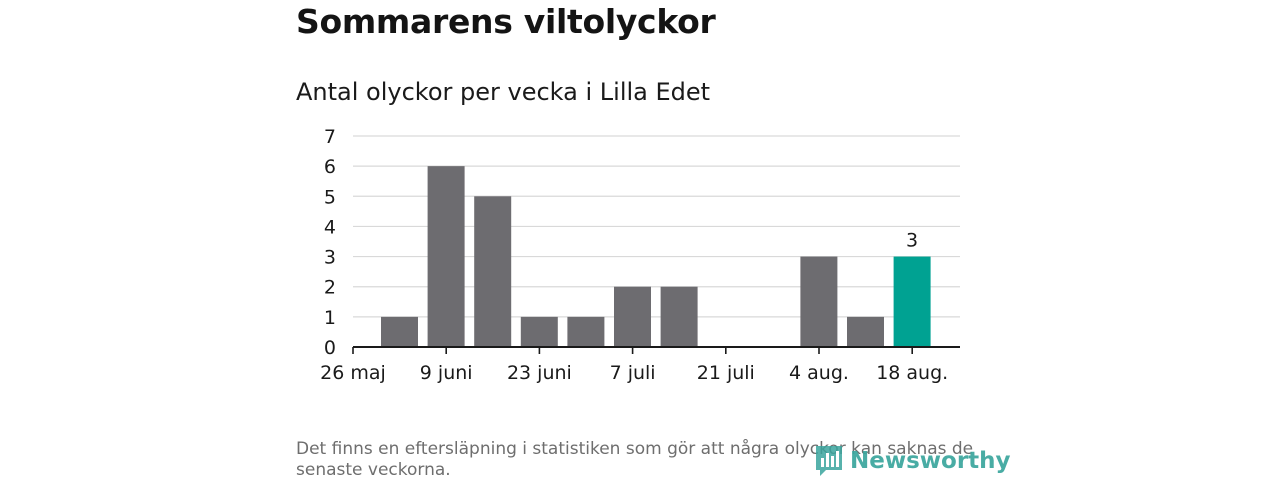 The height and width of the screenshot is (481, 1280). What do you see at coordinates (912, 241) in the screenshot?
I see `data-label-0: 3` at bounding box center [912, 241].